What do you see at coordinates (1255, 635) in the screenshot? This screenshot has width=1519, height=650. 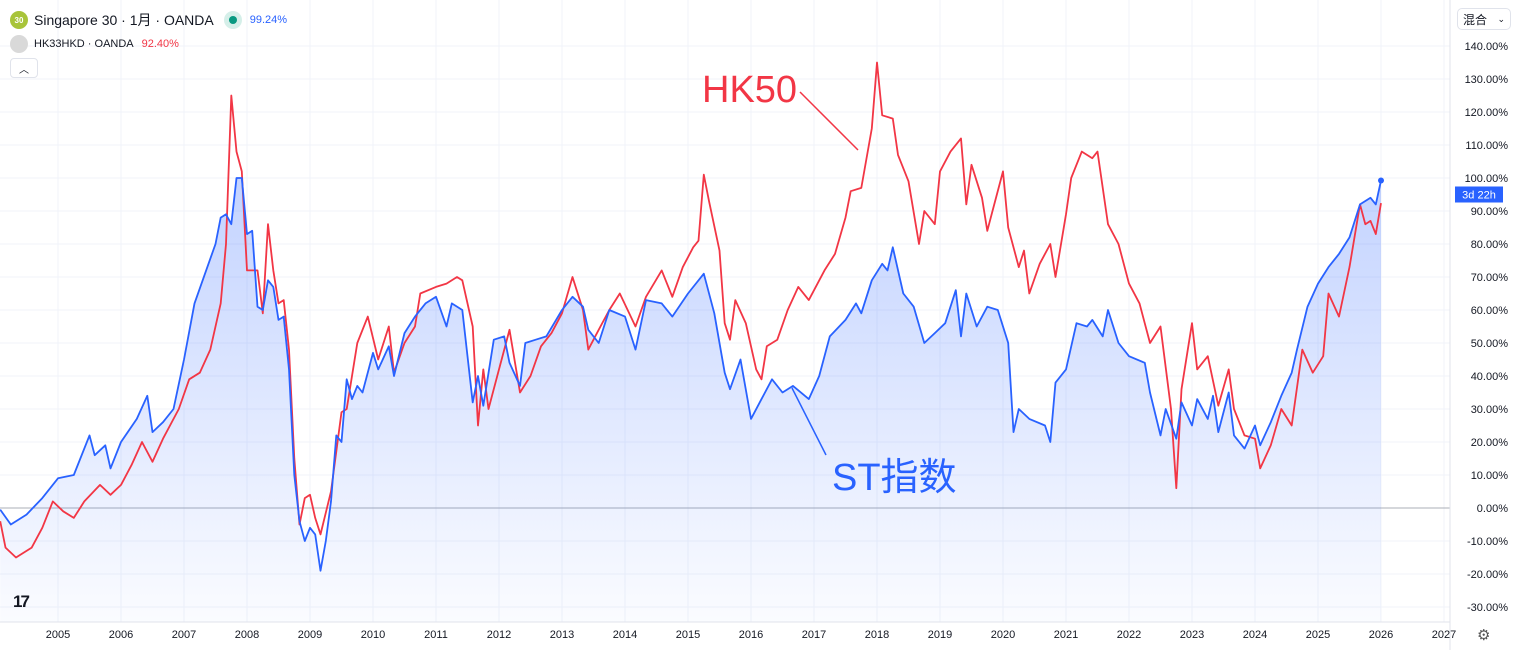 I see `x-tick-label: 2024` at bounding box center [1255, 635].